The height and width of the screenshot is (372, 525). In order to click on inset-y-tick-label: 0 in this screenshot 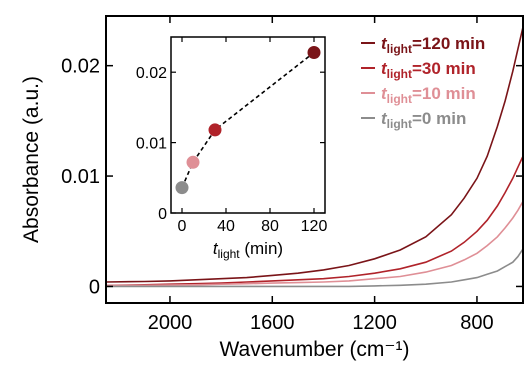, I will do `click(162, 214)`.